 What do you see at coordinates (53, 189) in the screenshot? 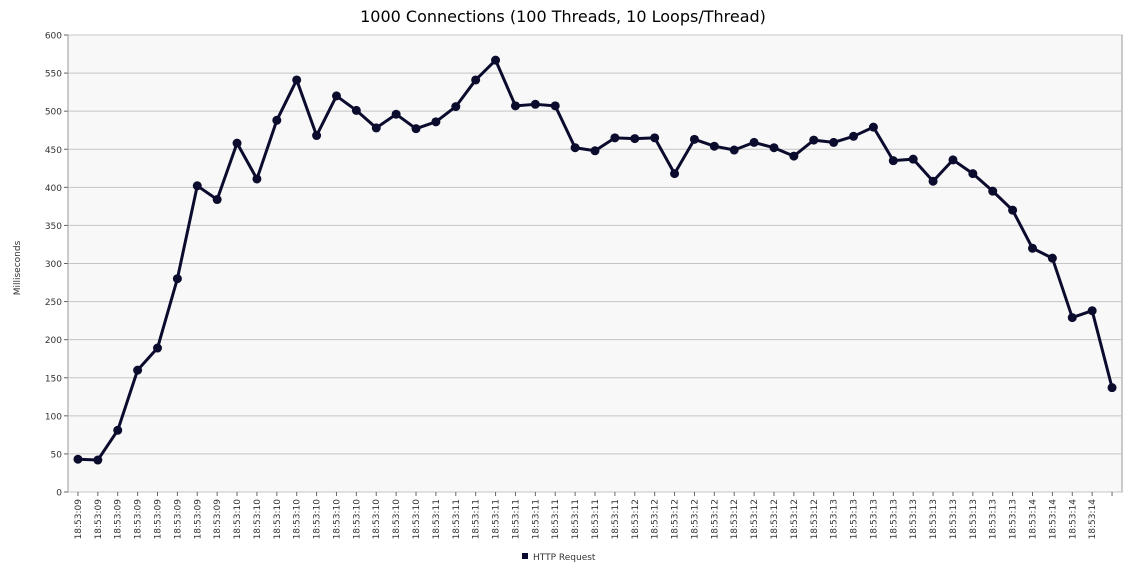
I see `y-tick-label: 400` at bounding box center [53, 189].